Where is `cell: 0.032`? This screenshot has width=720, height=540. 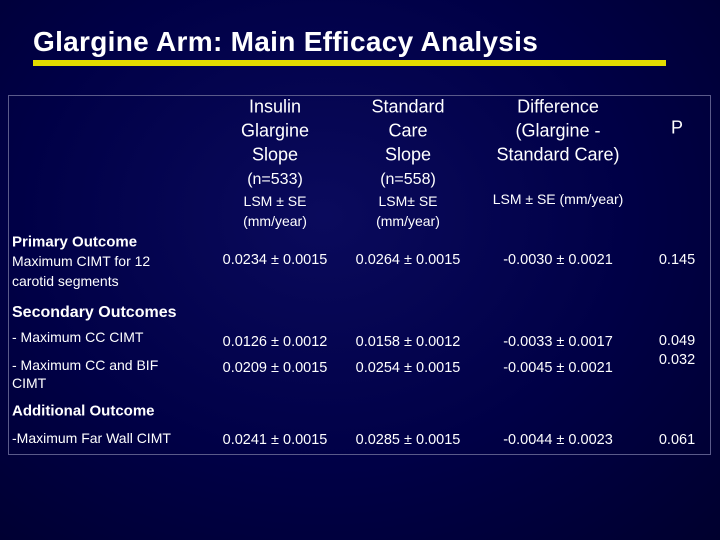
cell: 0.032 is located at coordinates (677, 360).